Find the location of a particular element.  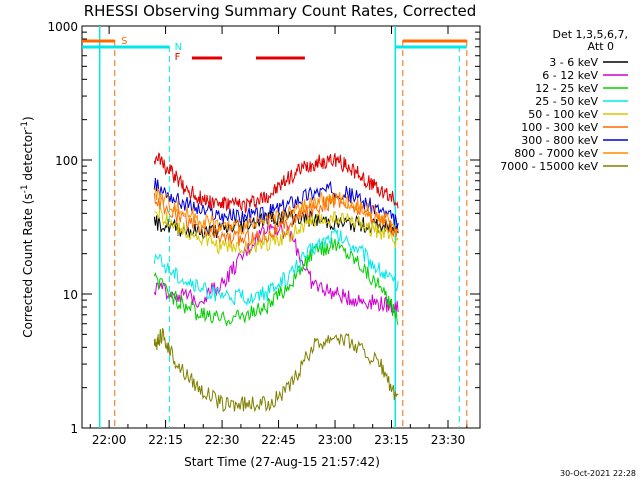

y-tick-label: 10 is located at coordinates (70, 295).